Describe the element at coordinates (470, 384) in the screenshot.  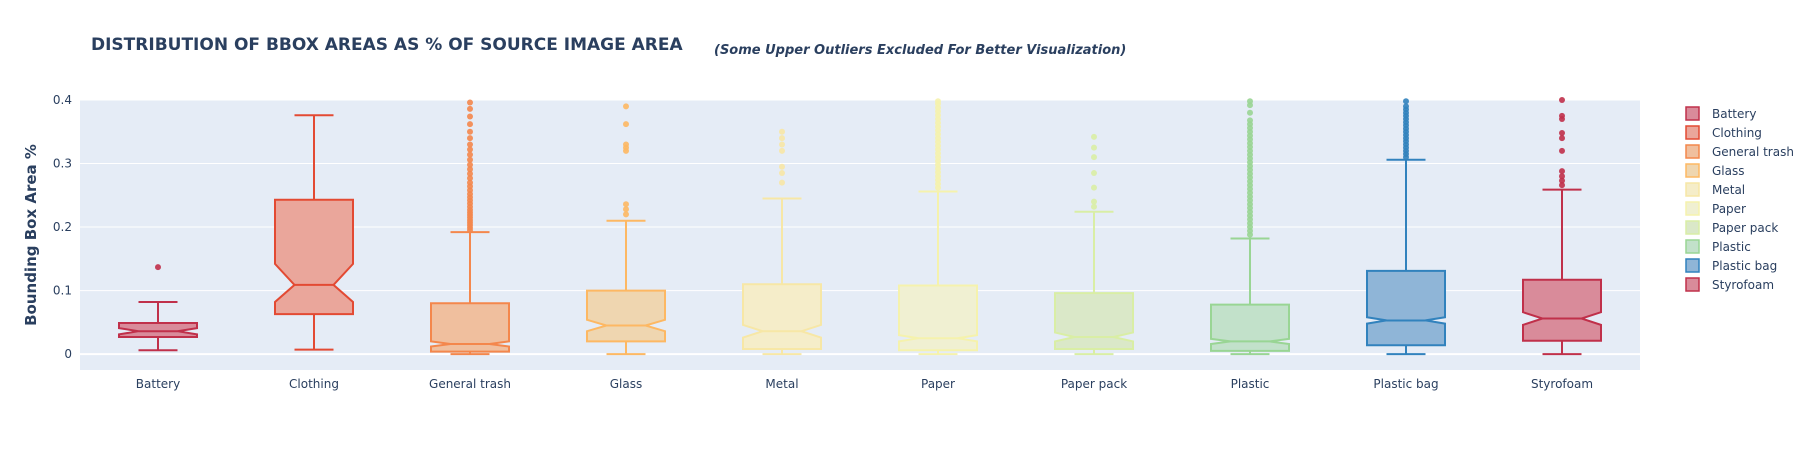
I see `x-tick-label: General trash` at that location.